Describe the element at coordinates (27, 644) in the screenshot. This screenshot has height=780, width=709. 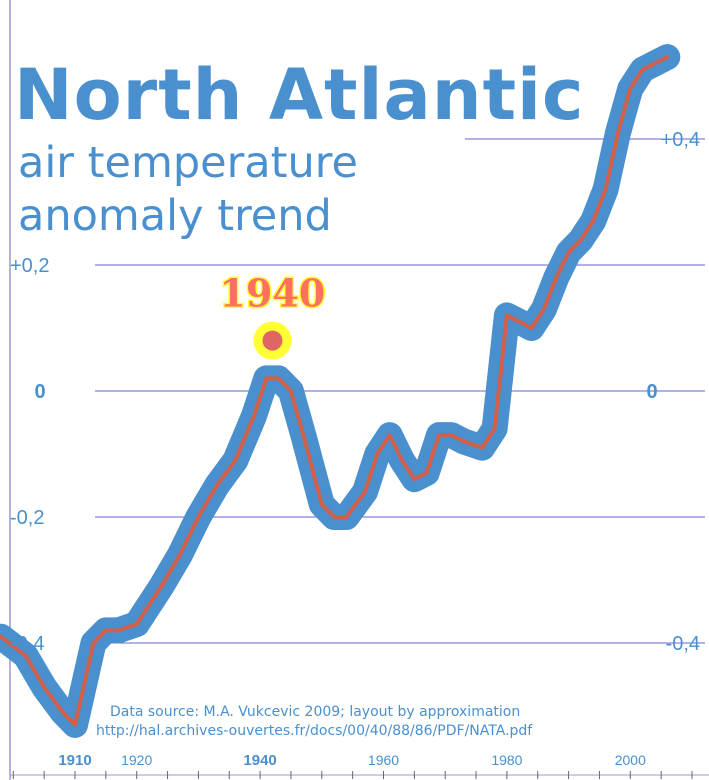
I see `y-tick-label-left: -0,4` at that location.